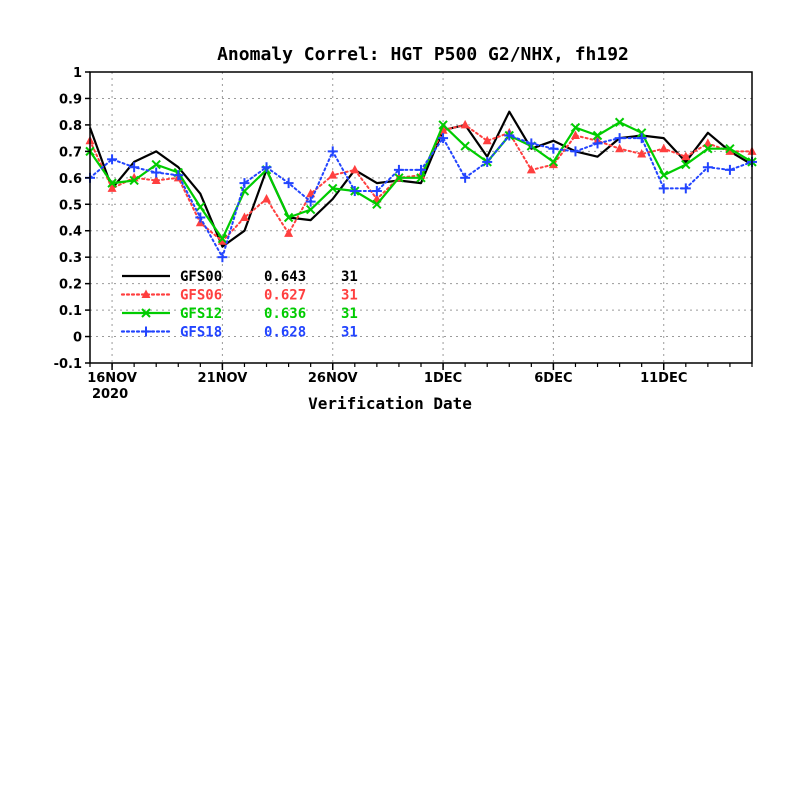  What do you see at coordinates (390, 403) in the screenshot?
I see `x-axis-label: Verification Date` at bounding box center [390, 403].